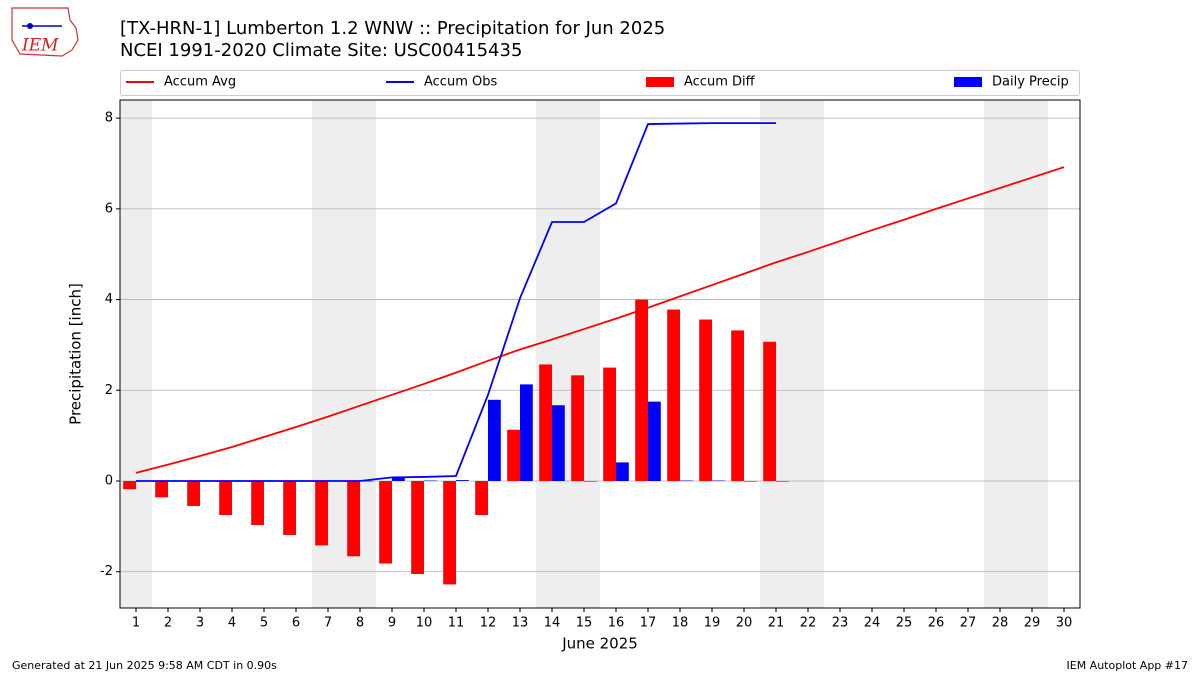 The width and height of the screenshot is (1200, 675). I want to click on x-tick-label: 16, so click(616, 623).